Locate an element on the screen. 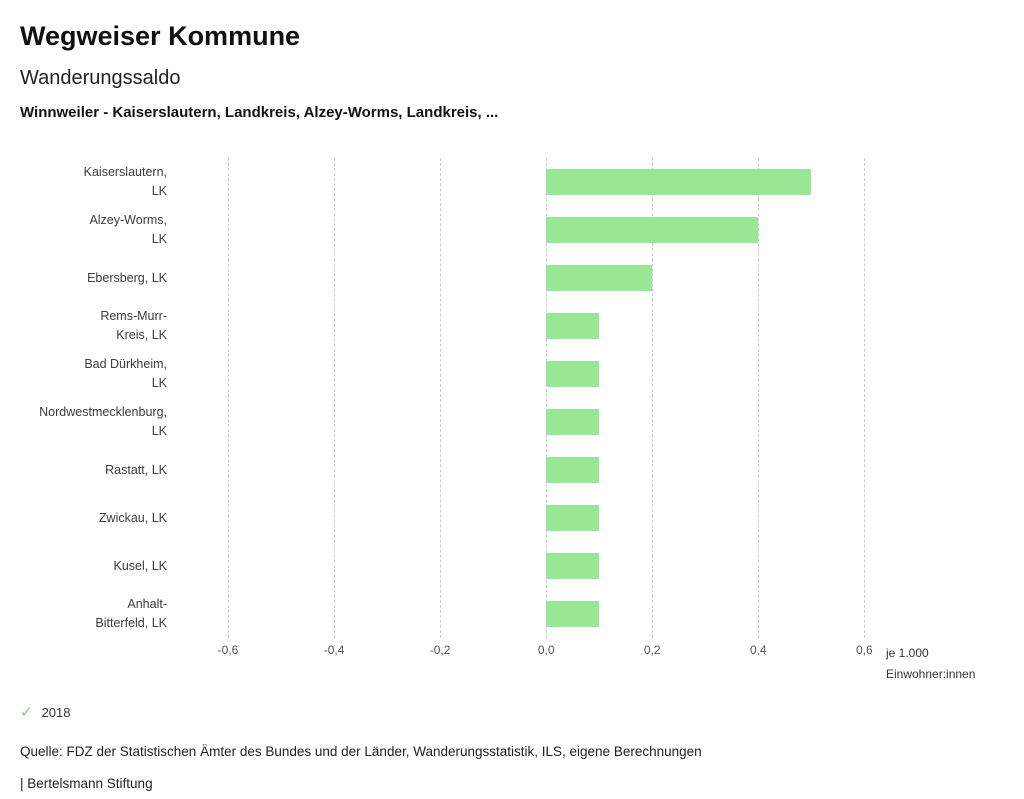 The width and height of the screenshot is (1024, 799). bar-row: Alzey-Worms, LK is located at coordinates (447, 230).